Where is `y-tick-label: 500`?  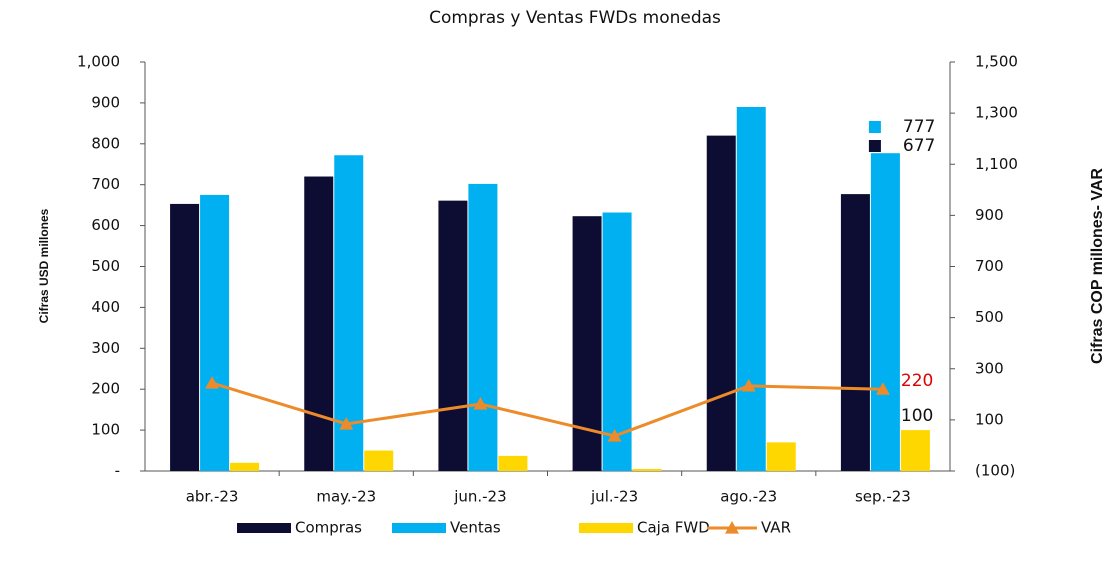
y-tick-label: 500 is located at coordinates (105, 266).